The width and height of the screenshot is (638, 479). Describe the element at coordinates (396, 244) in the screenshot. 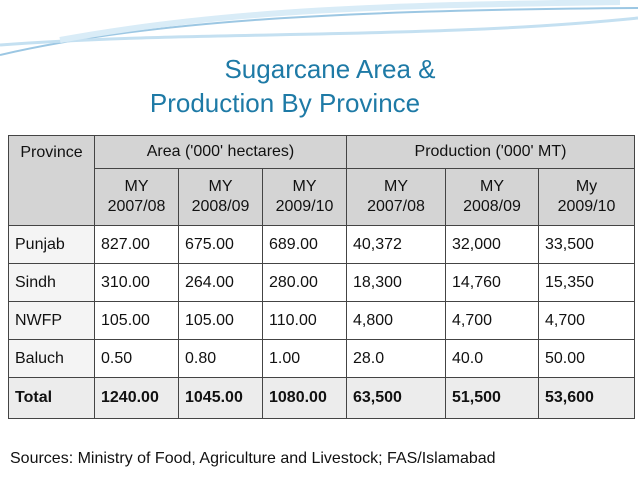

I see `cell: 40,372` at that location.